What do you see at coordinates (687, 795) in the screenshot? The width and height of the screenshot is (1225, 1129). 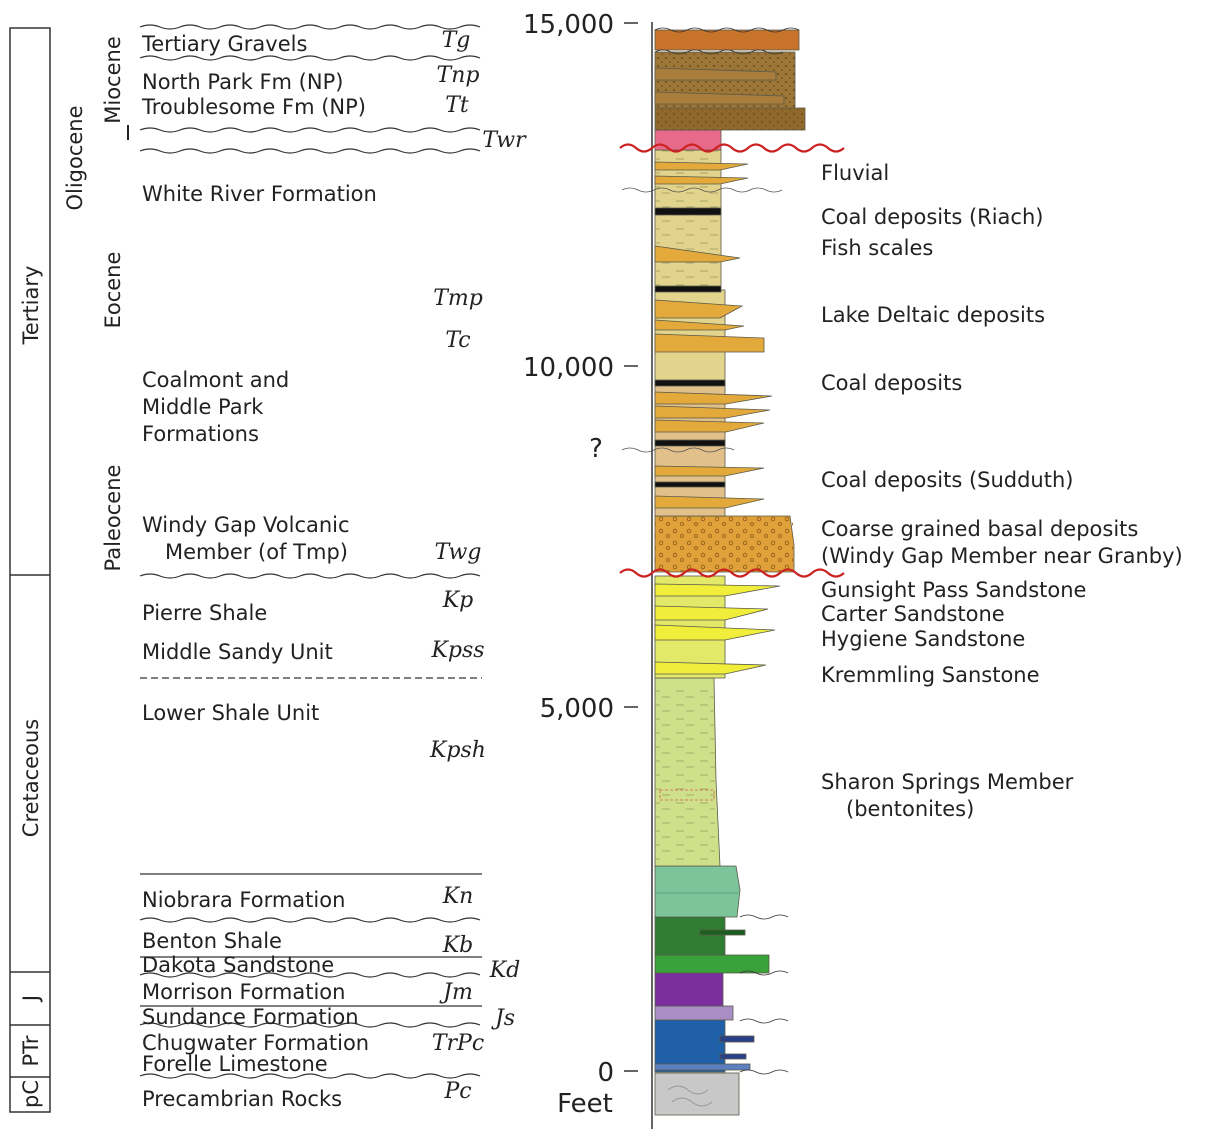 I see `layer-bentonite` at bounding box center [687, 795].